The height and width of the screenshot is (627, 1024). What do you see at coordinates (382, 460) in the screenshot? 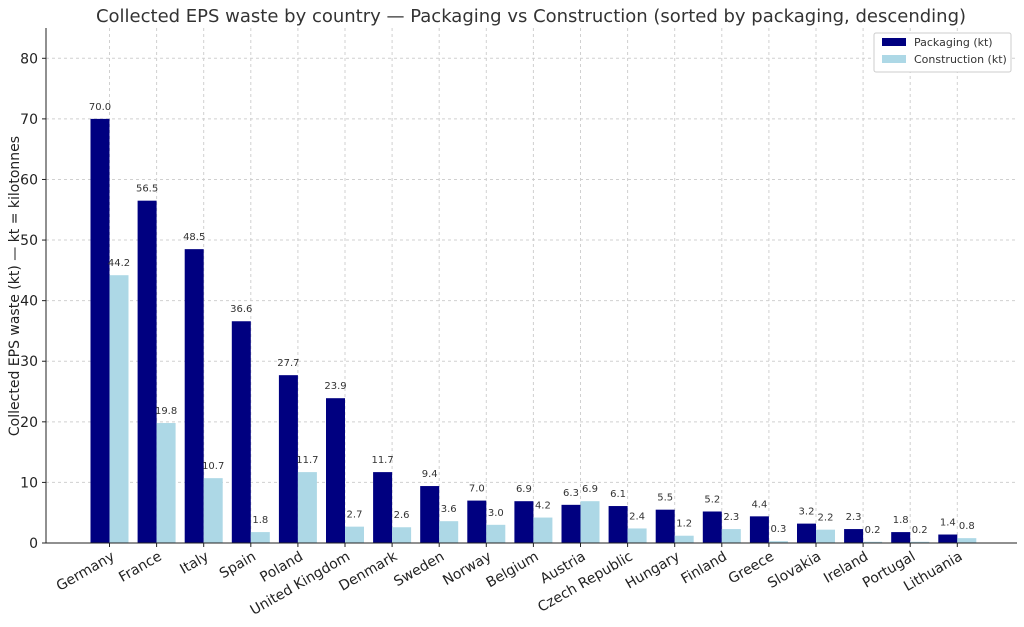
I see `value-label-packaging: 11.7` at bounding box center [382, 460].